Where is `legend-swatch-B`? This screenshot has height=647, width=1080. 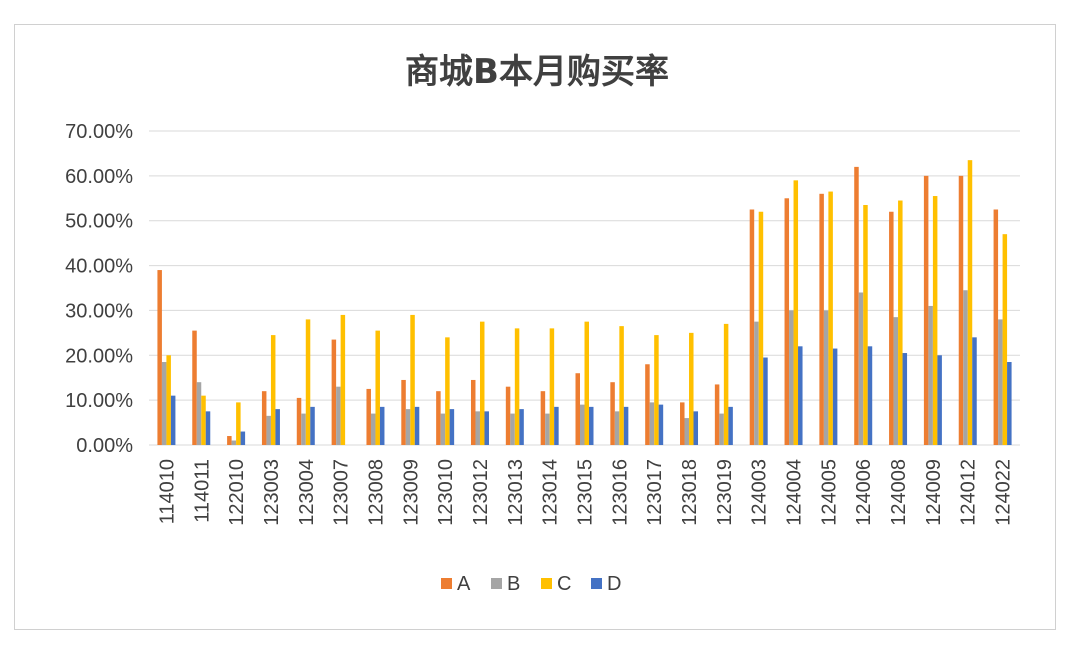 legend-swatch-B is located at coordinates (496, 583).